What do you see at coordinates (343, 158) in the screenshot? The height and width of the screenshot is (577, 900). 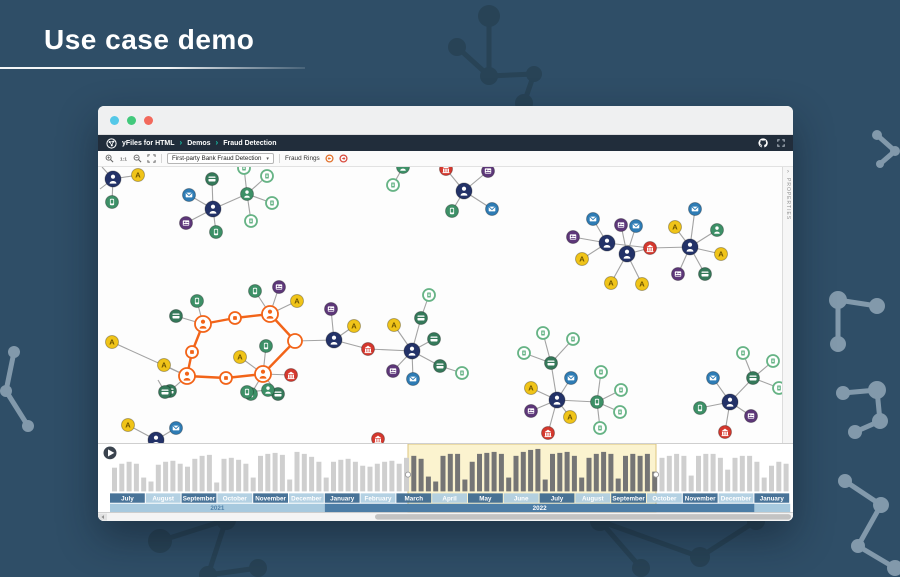 I see `next-fraud-ring-button` at bounding box center [343, 158].